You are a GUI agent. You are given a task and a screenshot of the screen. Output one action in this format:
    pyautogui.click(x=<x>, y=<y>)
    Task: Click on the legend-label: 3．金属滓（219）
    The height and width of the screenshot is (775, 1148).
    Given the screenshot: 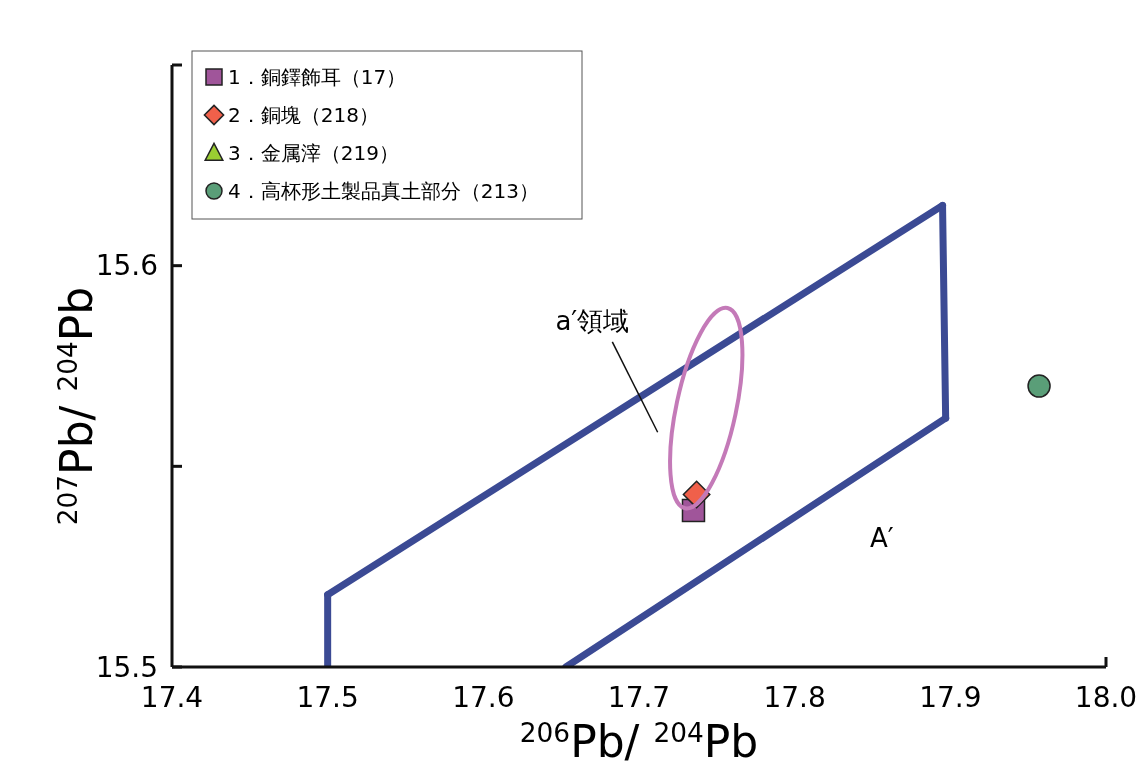 What is the action you would take?
    pyautogui.click(x=313, y=153)
    